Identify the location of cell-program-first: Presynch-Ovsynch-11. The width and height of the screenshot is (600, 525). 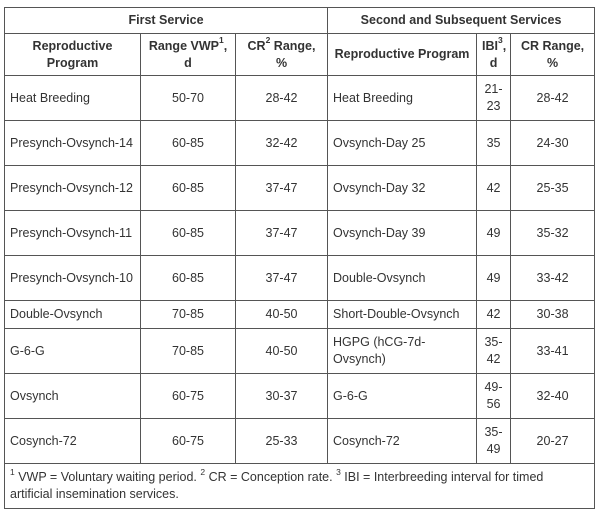
(72, 233).